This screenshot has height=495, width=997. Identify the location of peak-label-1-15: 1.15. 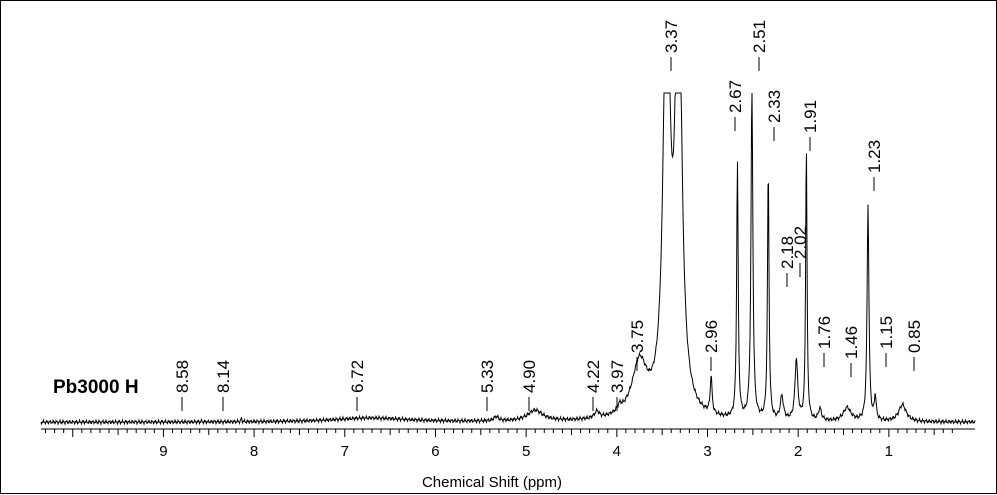
(886, 341).